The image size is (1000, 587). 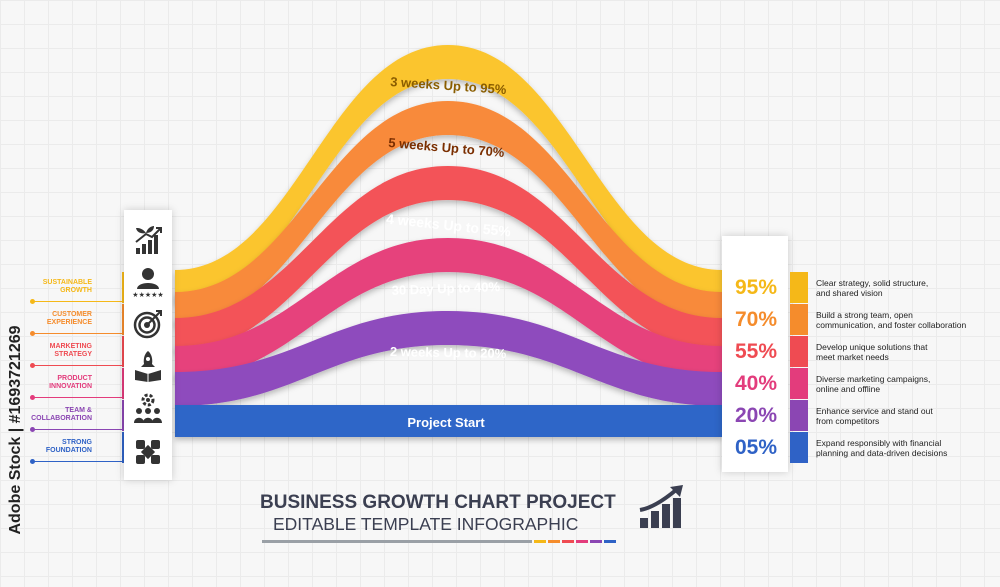 What do you see at coordinates (148, 366) in the screenshot?
I see `rocket-box-icon` at bounding box center [148, 366].